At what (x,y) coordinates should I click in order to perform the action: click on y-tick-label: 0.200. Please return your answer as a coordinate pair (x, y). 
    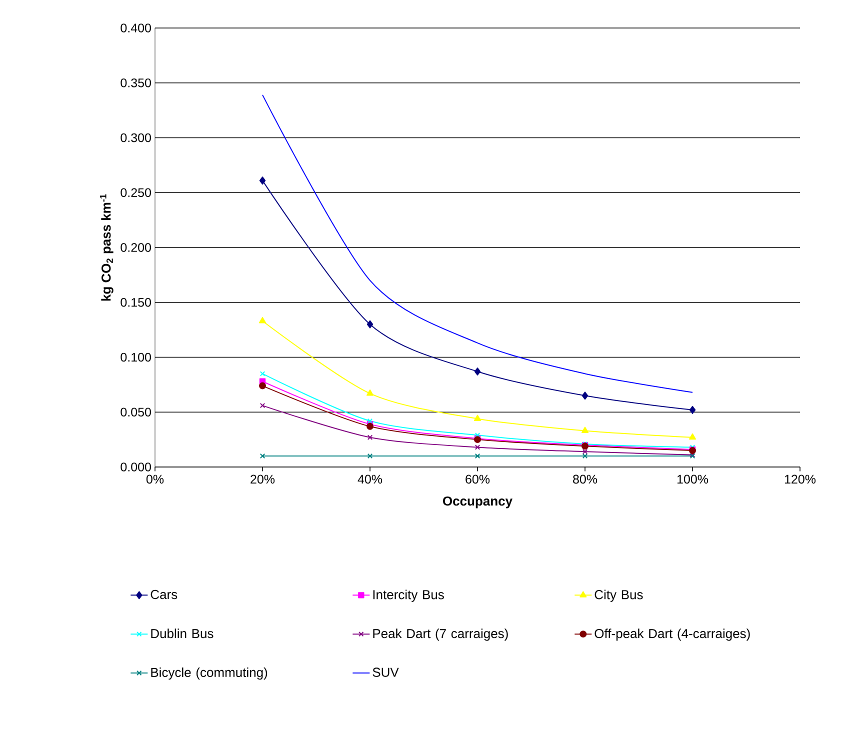
    Looking at the image, I should click on (135, 247).